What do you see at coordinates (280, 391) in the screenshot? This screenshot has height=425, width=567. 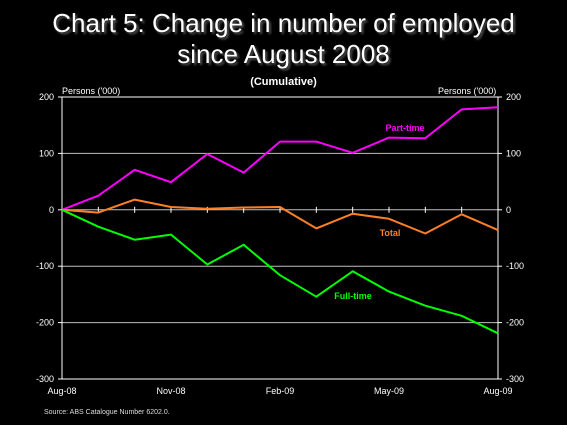 I see `x-tick-label: Feb-09` at bounding box center [280, 391].